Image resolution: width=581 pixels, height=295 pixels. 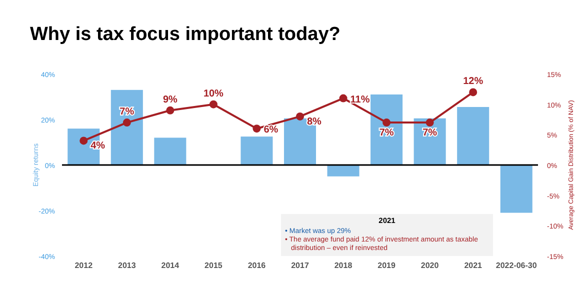 I want to click on x-tick-label: 2013, so click(x=127, y=265).